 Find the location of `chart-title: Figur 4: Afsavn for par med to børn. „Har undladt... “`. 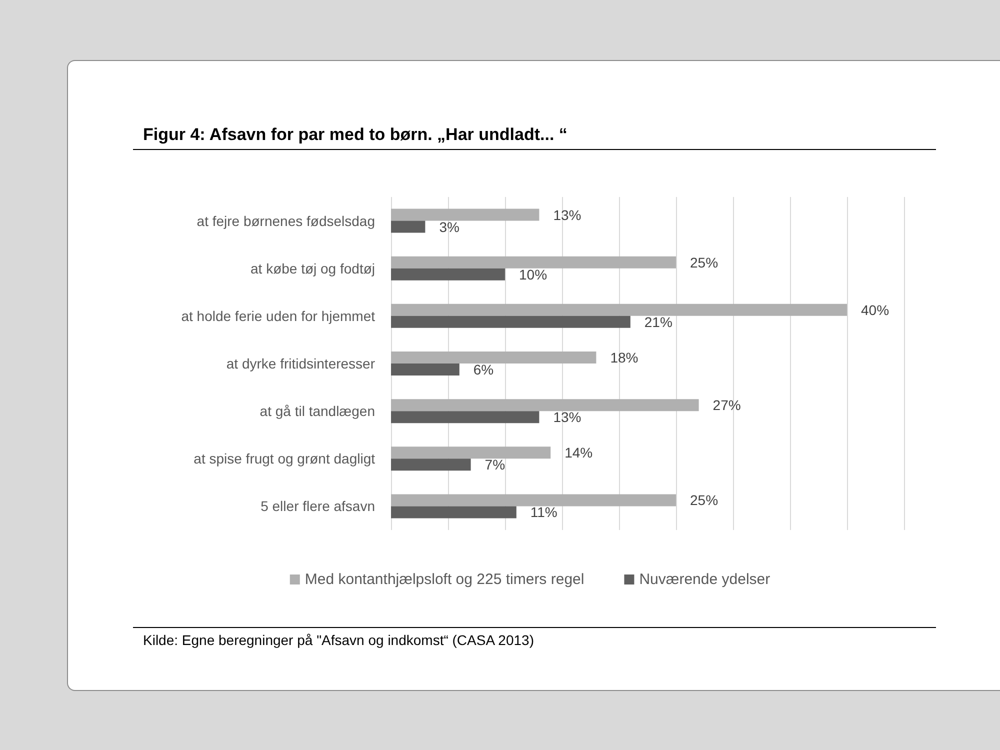

chart-title: Figur 4: Afsavn for par med to børn. „Har undladt... “ is located at coordinates (534, 137).